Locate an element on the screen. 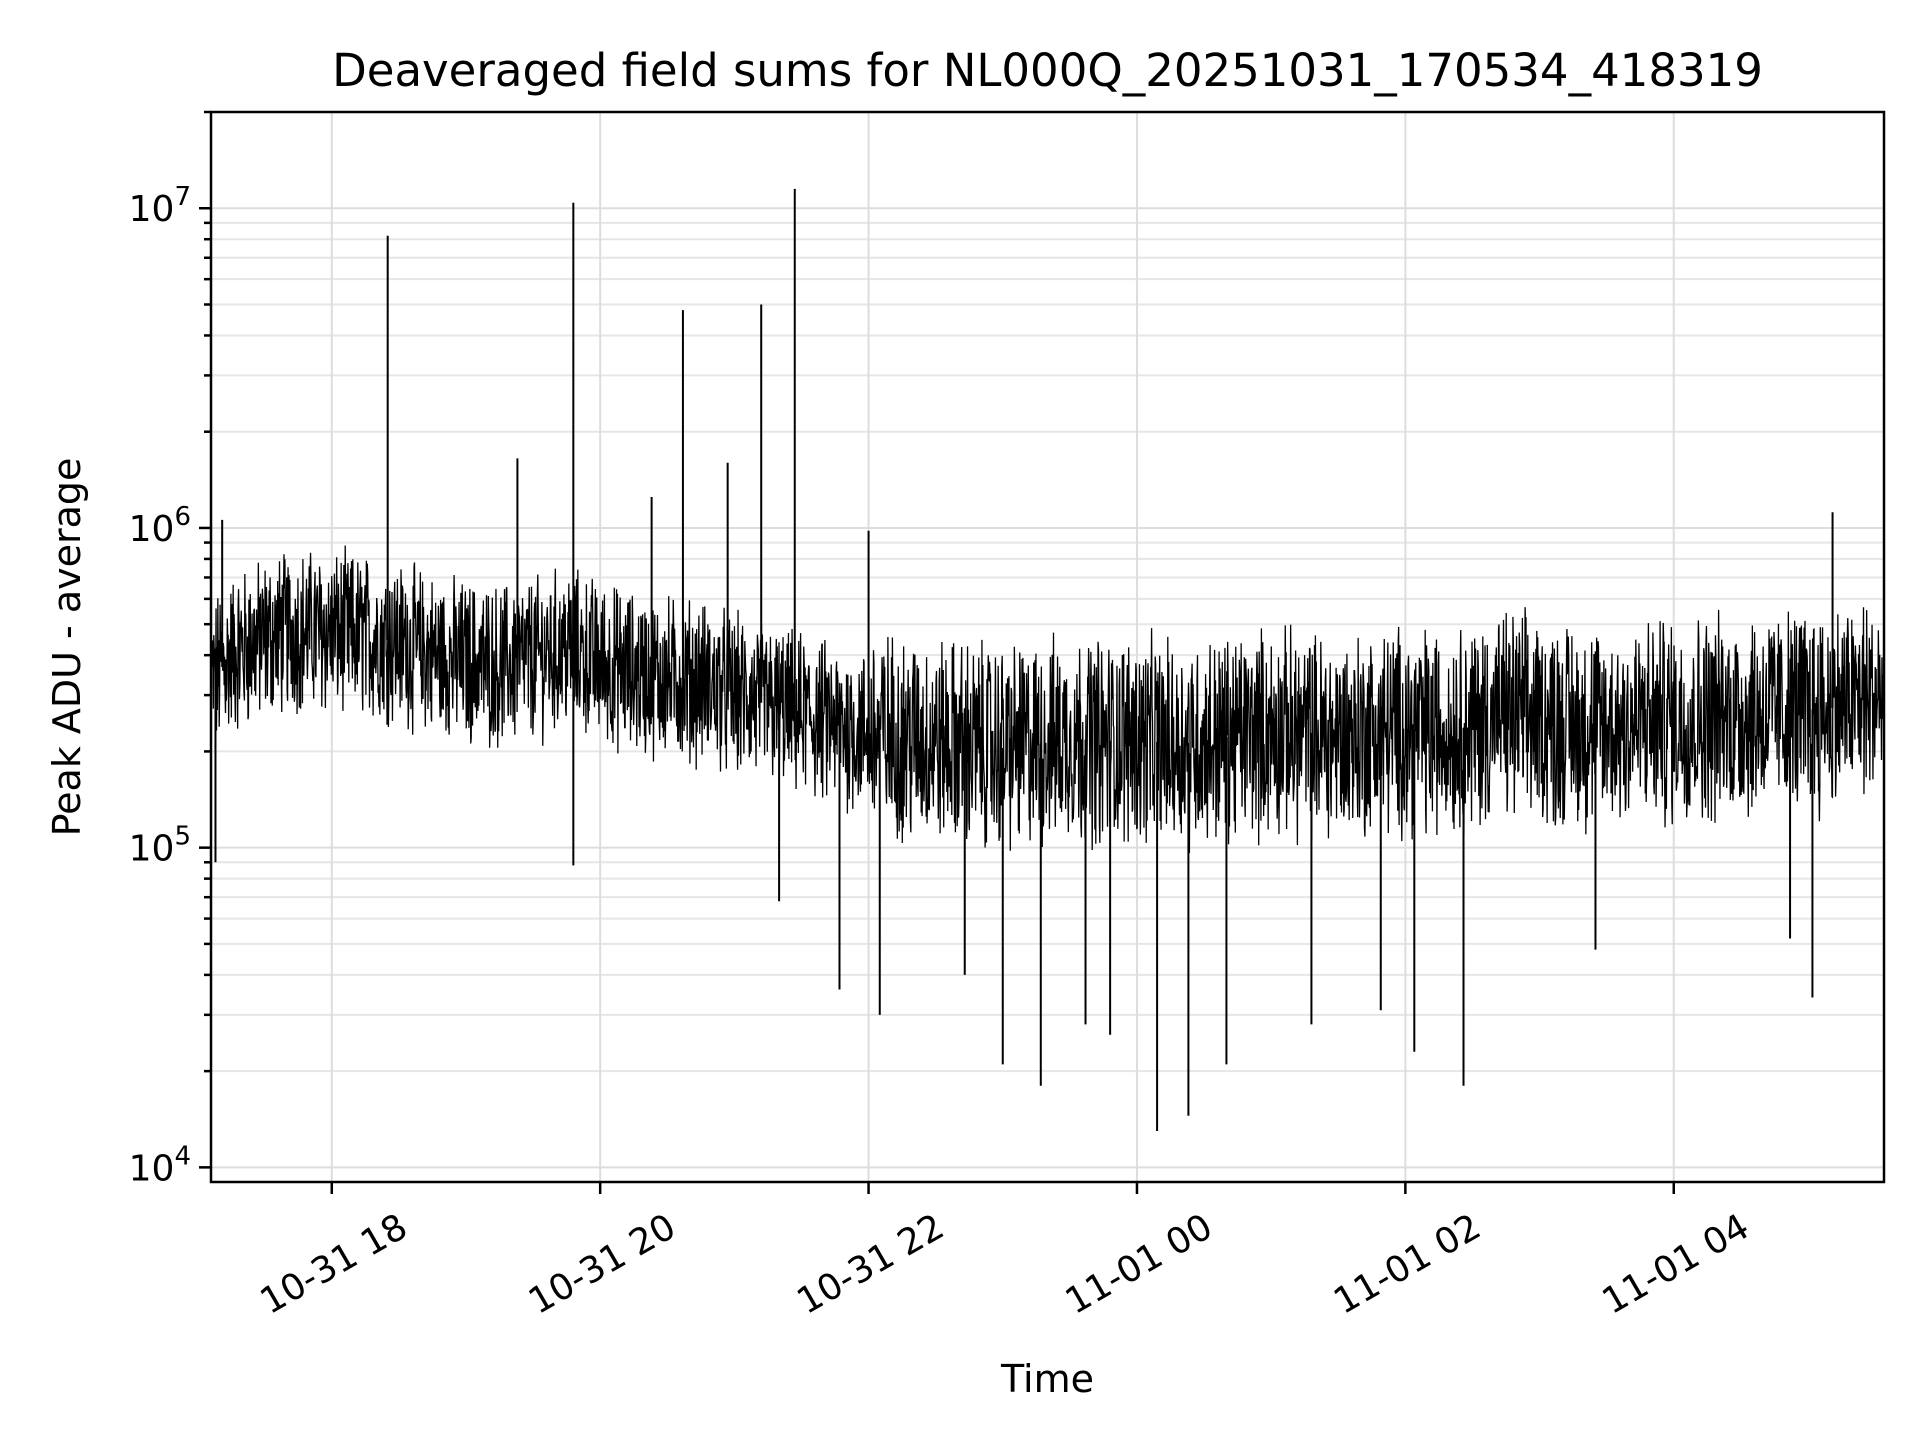  y-tick-label: 10⁶ is located at coordinates (160, 526).